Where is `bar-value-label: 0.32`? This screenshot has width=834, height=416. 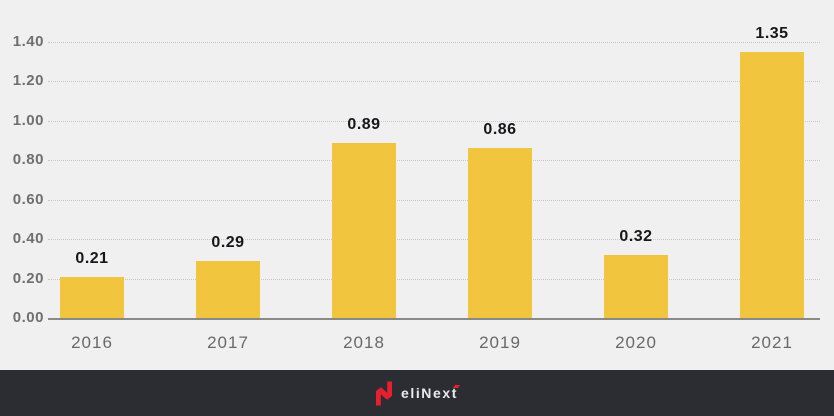 bar-value-label: 0.32 is located at coordinates (636, 236).